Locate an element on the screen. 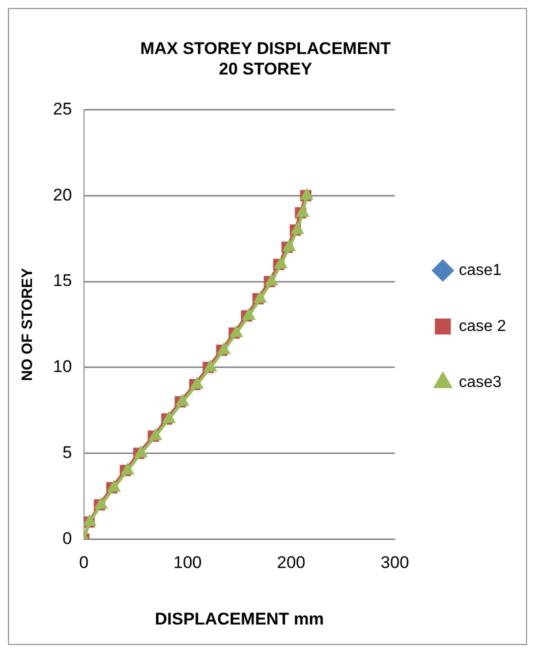 The width and height of the screenshot is (535, 653). x-axis-title: DISPLACEMENT mm is located at coordinates (239, 618).